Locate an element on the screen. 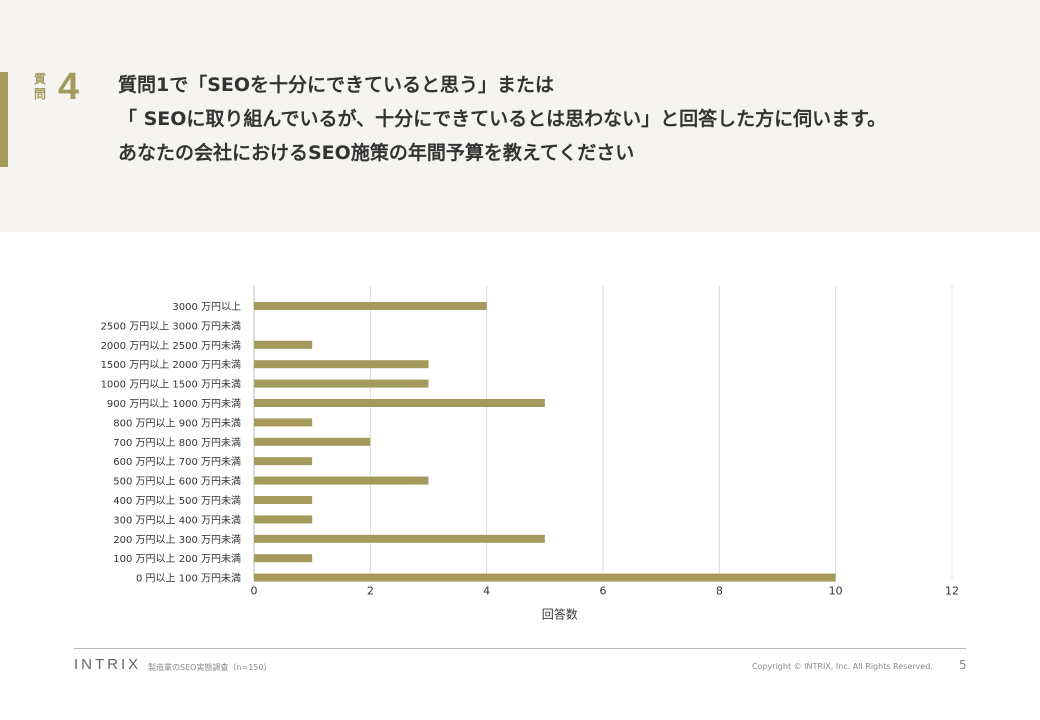 The width and height of the screenshot is (1040, 720). question-number: 4 is located at coordinates (69, 87).